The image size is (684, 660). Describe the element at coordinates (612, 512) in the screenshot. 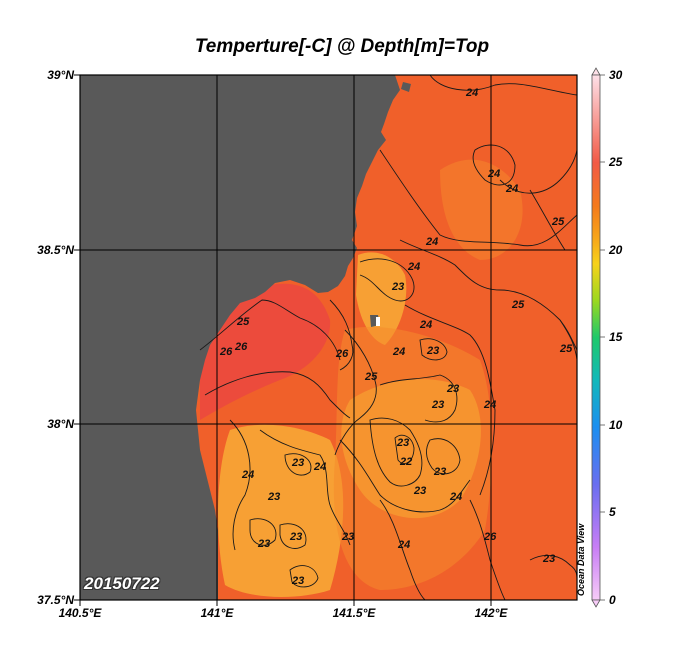

I see `colorbar-label: 5` at that location.